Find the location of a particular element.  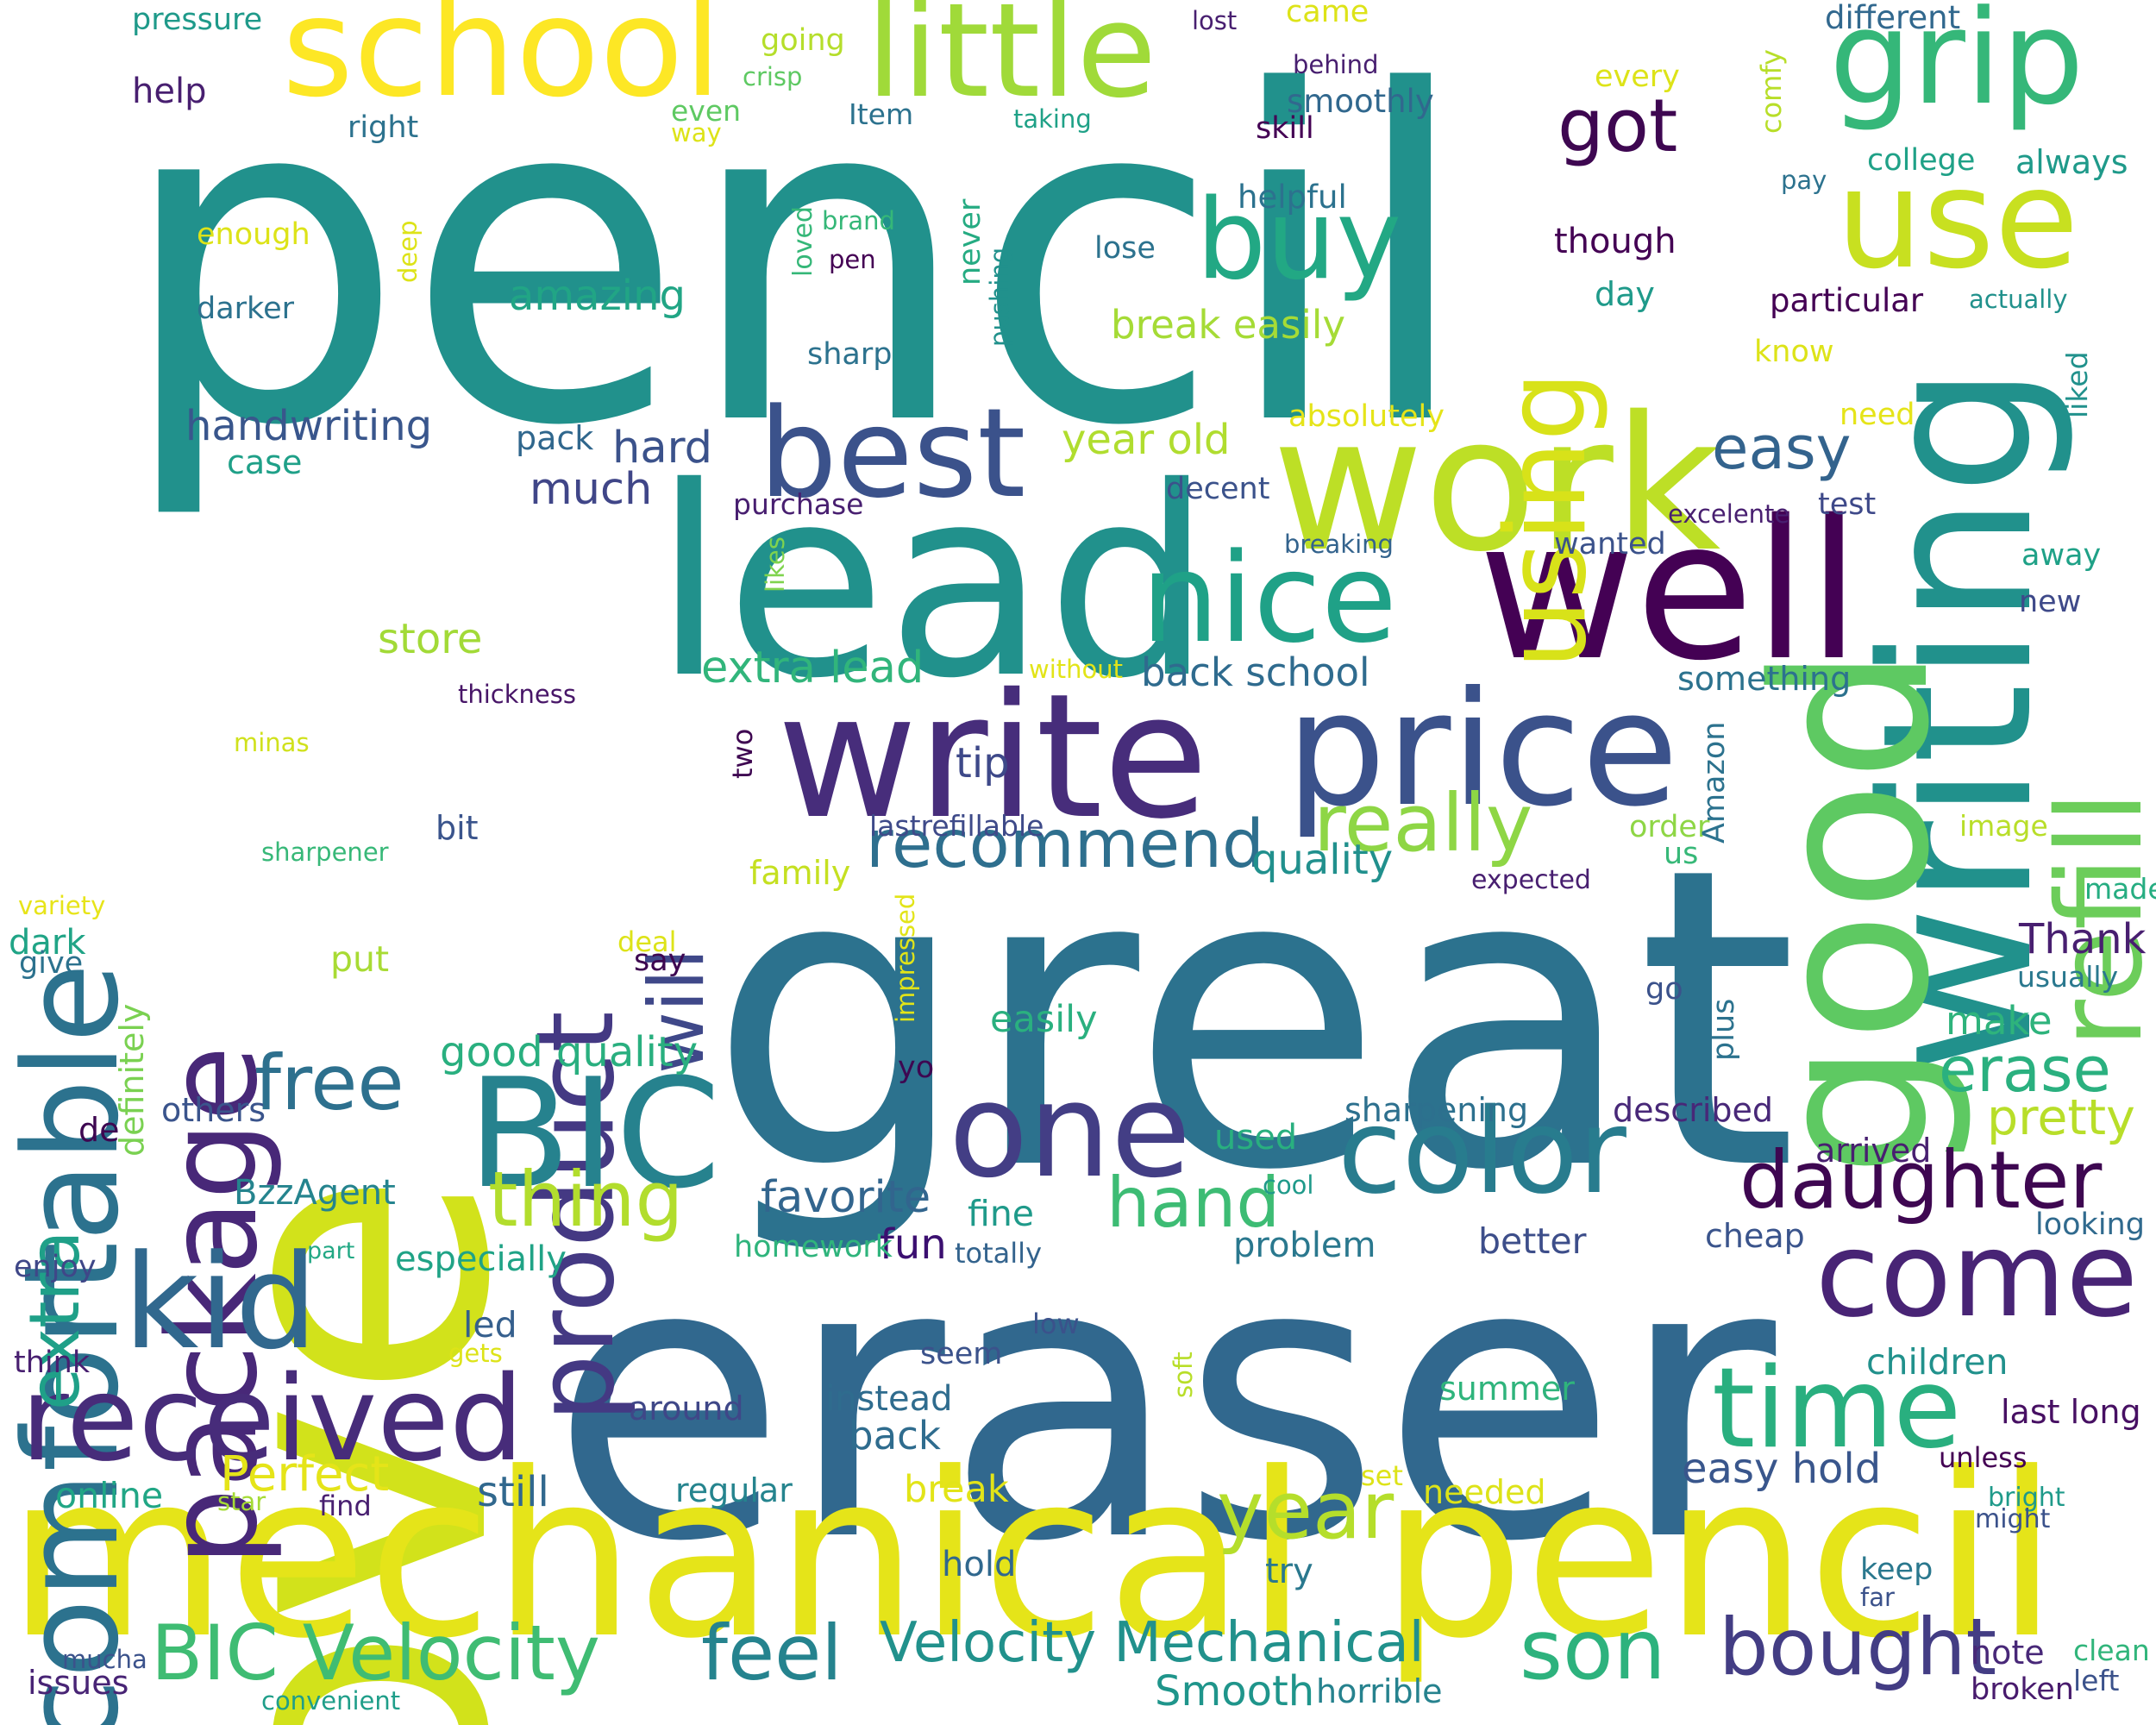

word-de: de is located at coordinates (99, 1130).